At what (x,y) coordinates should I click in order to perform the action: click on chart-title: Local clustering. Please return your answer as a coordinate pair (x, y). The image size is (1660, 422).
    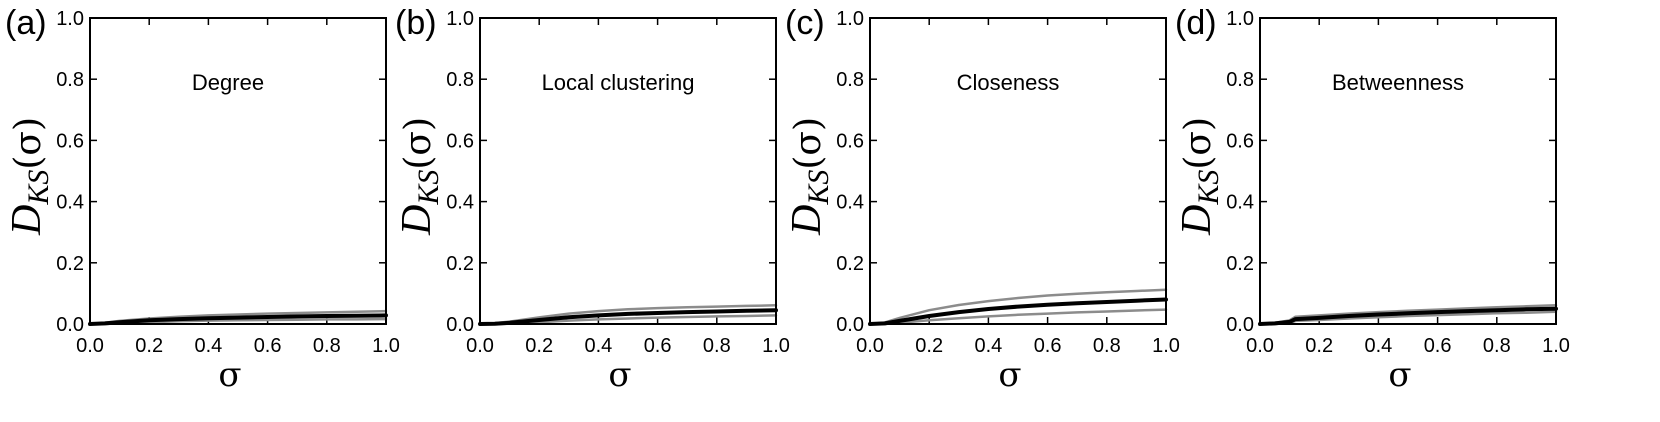
    Looking at the image, I should click on (618, 82).